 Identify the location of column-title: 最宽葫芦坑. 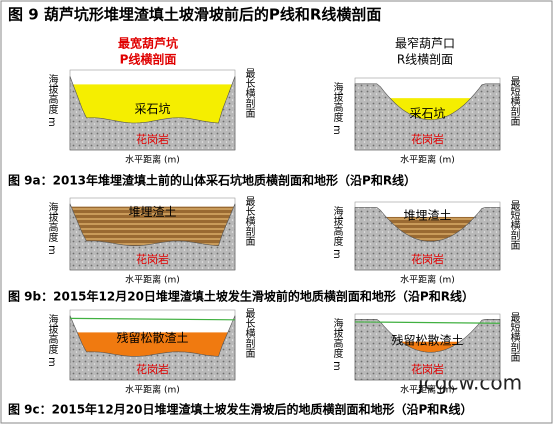
(148, 43).